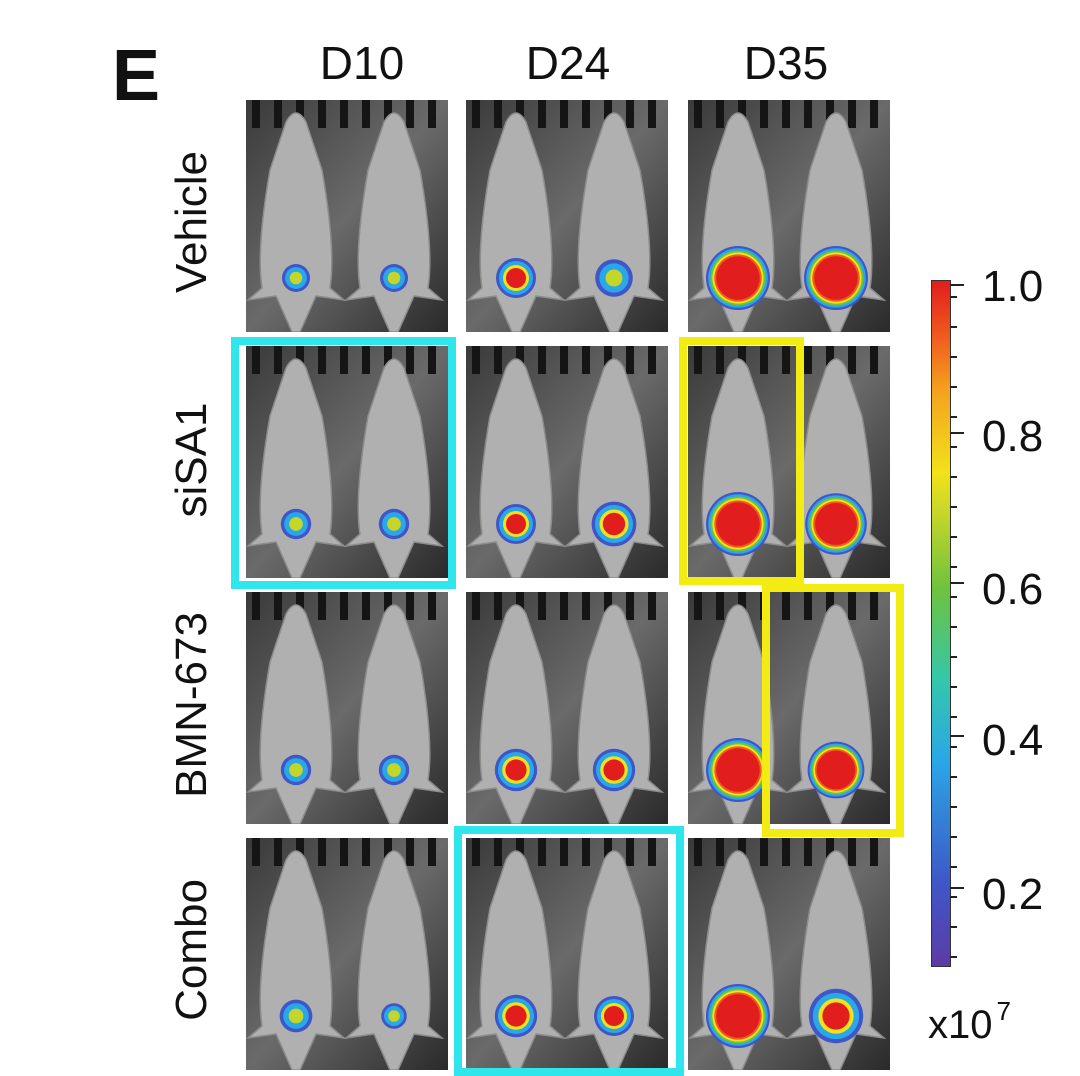  What do you see at coordinates (136, 76) in the screenshot?
I see `panel-letter: E` at bounding box center [136, 76].